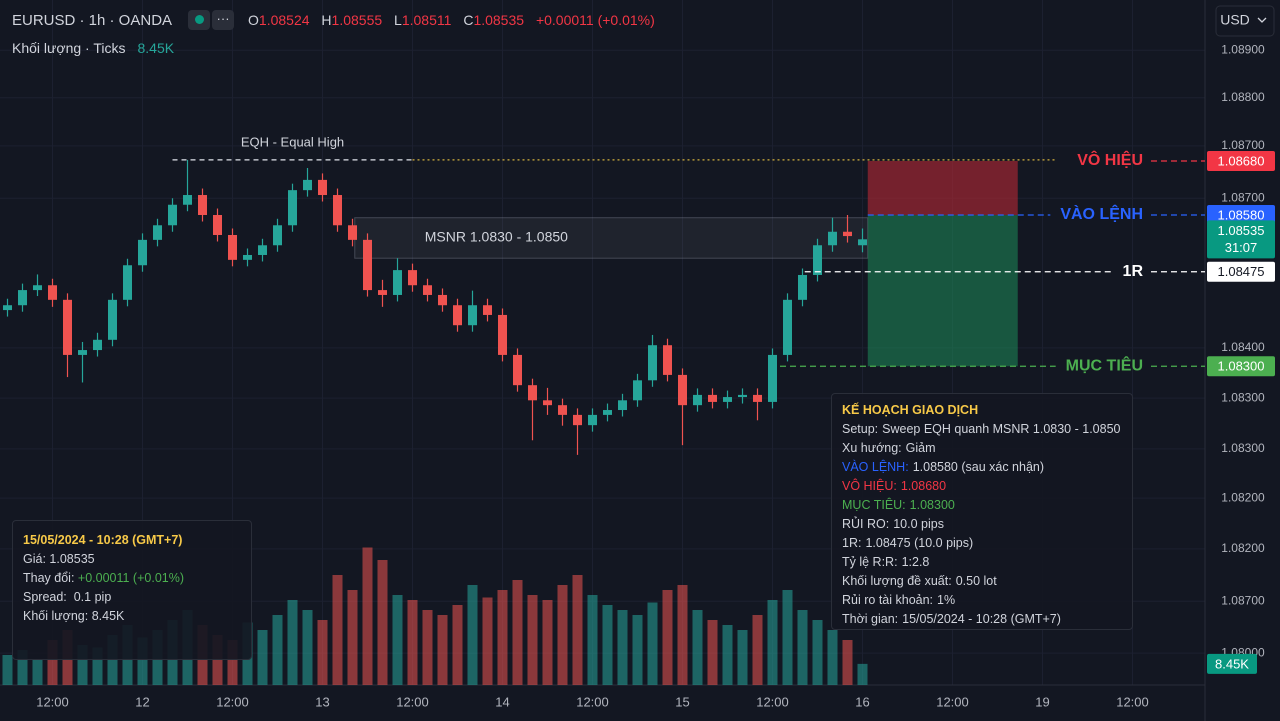 This screenshot has width=1280, height=721. What do you see at coordinates (137, 616) in the screenshot?
I see `info-row: Khối lượng: 8.45K` at bounding box center [137, 616].